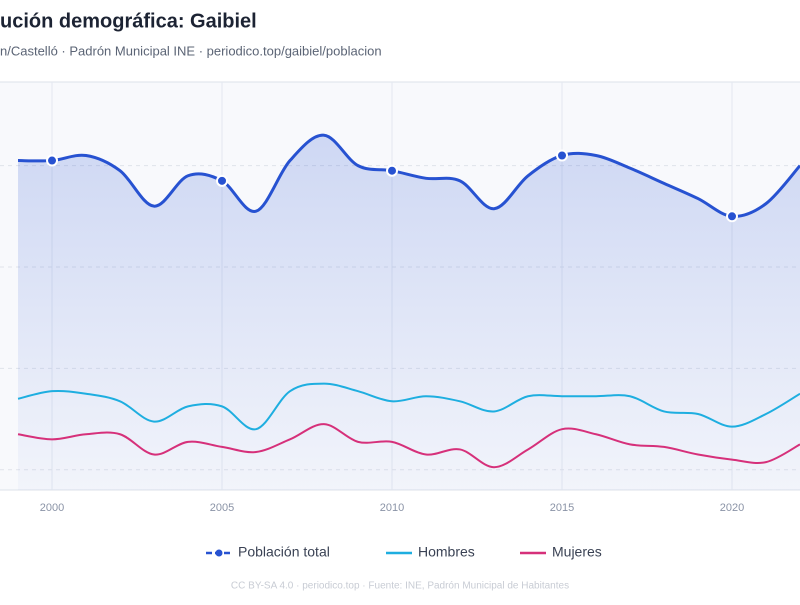 This screenshot has height=605, width=800. What do you see at coordinates (392, 508) in the screenshot?
I see `x-tick-label: 2010` at bounding box center [392, 508].